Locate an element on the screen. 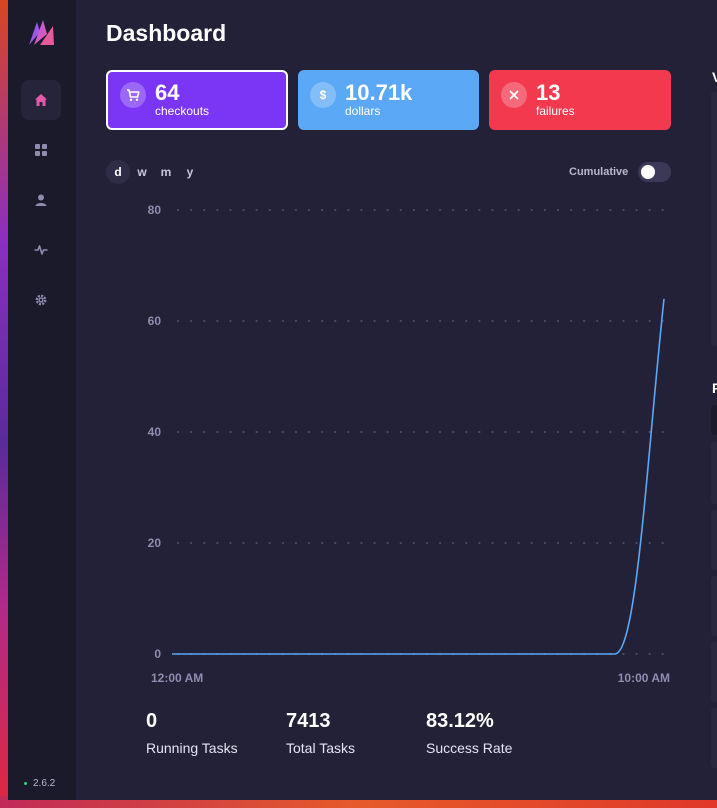  running-tasks-label: Running Tasks is located at coordinates (192, 748).